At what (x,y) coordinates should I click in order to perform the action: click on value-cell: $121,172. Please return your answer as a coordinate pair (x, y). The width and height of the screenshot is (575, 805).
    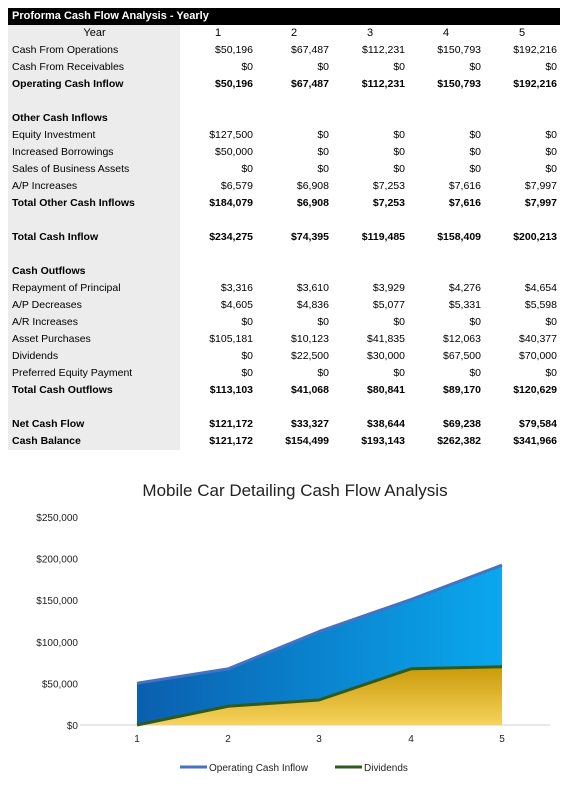
    Looking at the image, I should click on (231, 424).